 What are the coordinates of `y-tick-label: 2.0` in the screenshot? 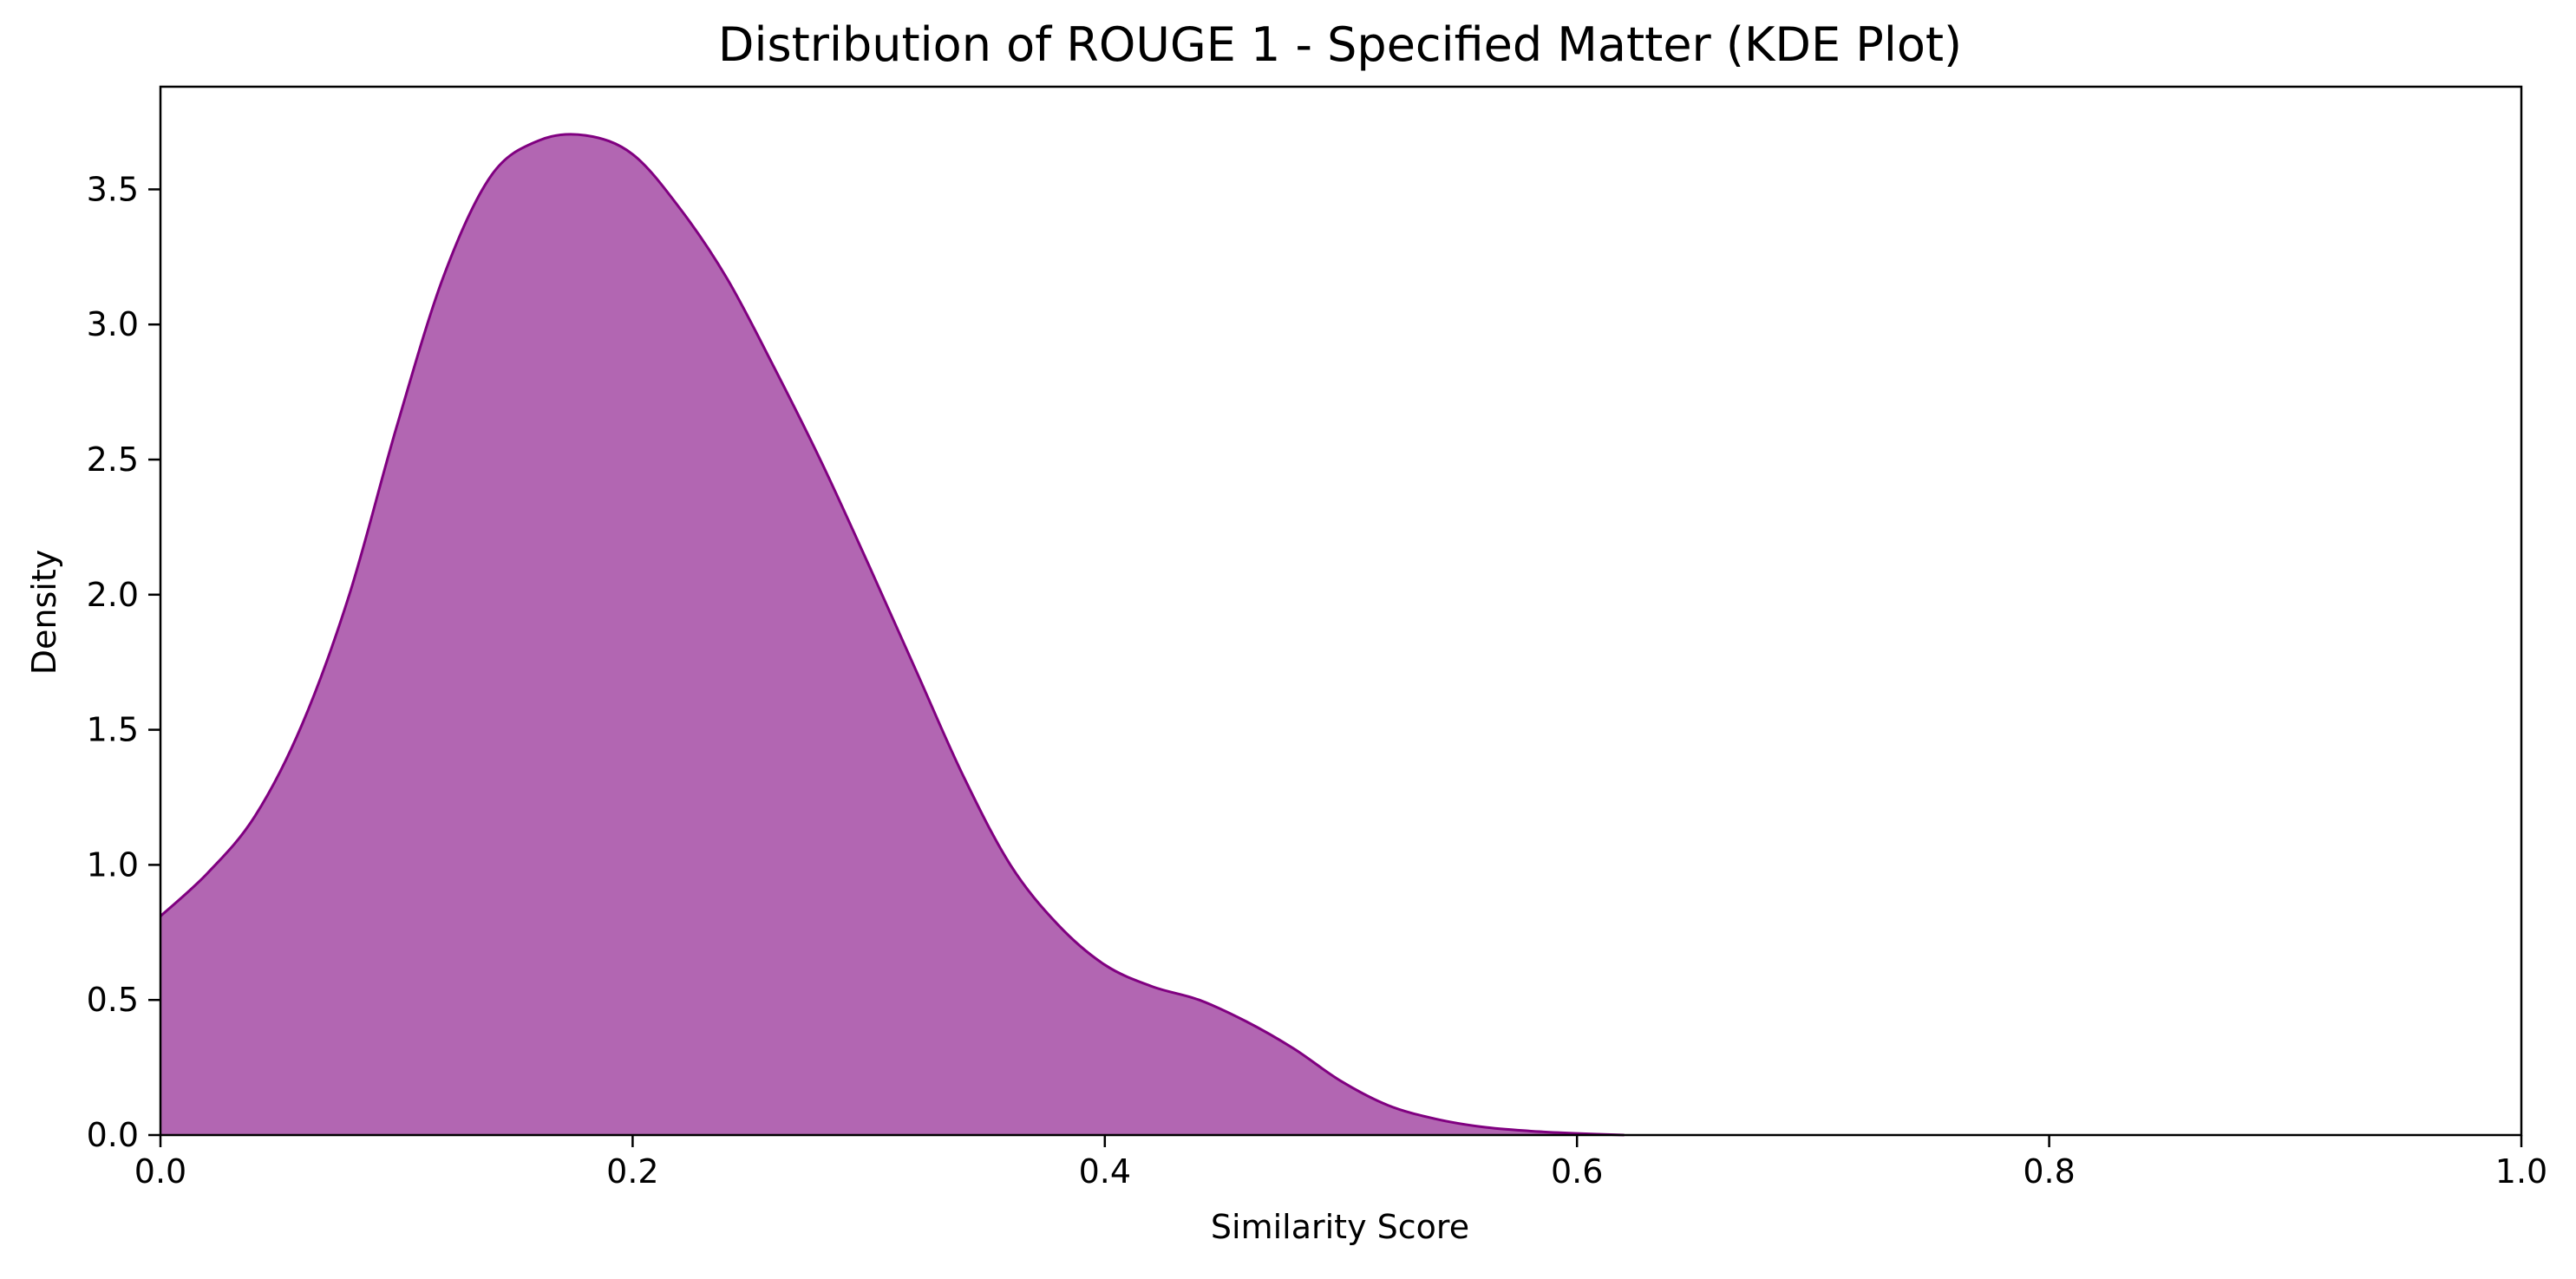 It's located at (113, 595).